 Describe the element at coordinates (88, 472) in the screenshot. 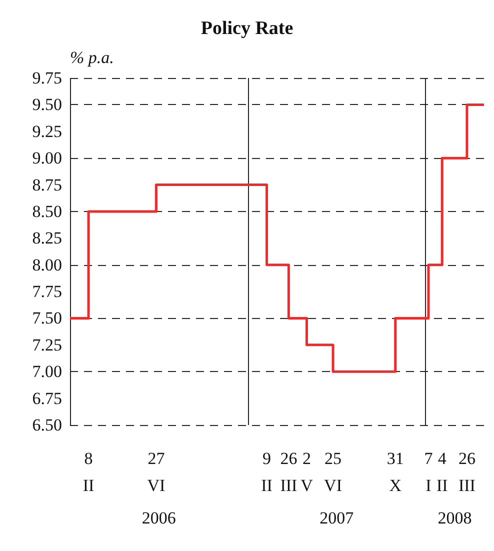

I see `x-tick-label: 8 II` at that location.